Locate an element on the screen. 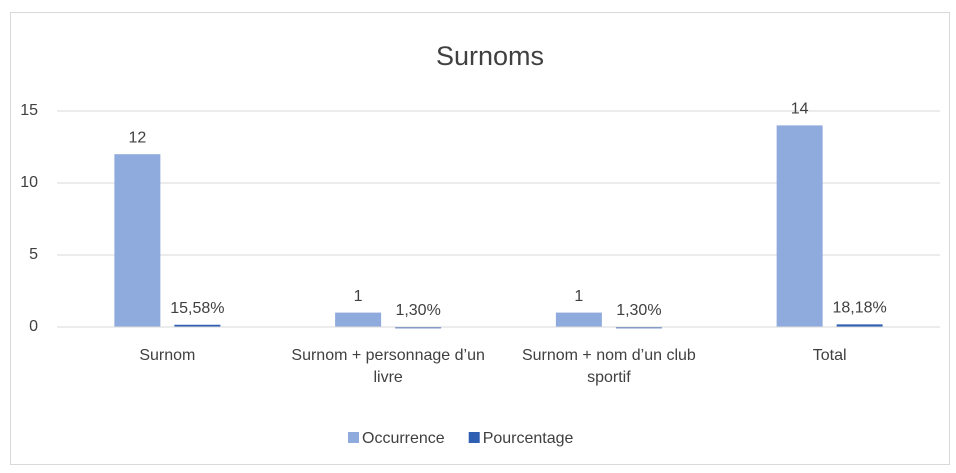 The width and height of the screenshot is (956, 473). y-tick-label: 15 is located at coordinates (29, 110).